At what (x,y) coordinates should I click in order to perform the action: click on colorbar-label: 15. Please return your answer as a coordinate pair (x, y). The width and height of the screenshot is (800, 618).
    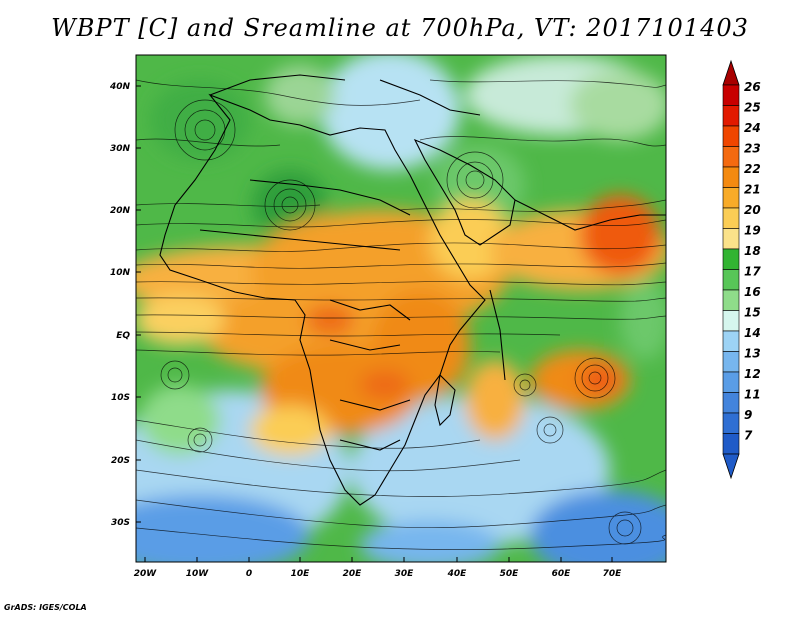
    Looking at the image, I should click on (752, 313).